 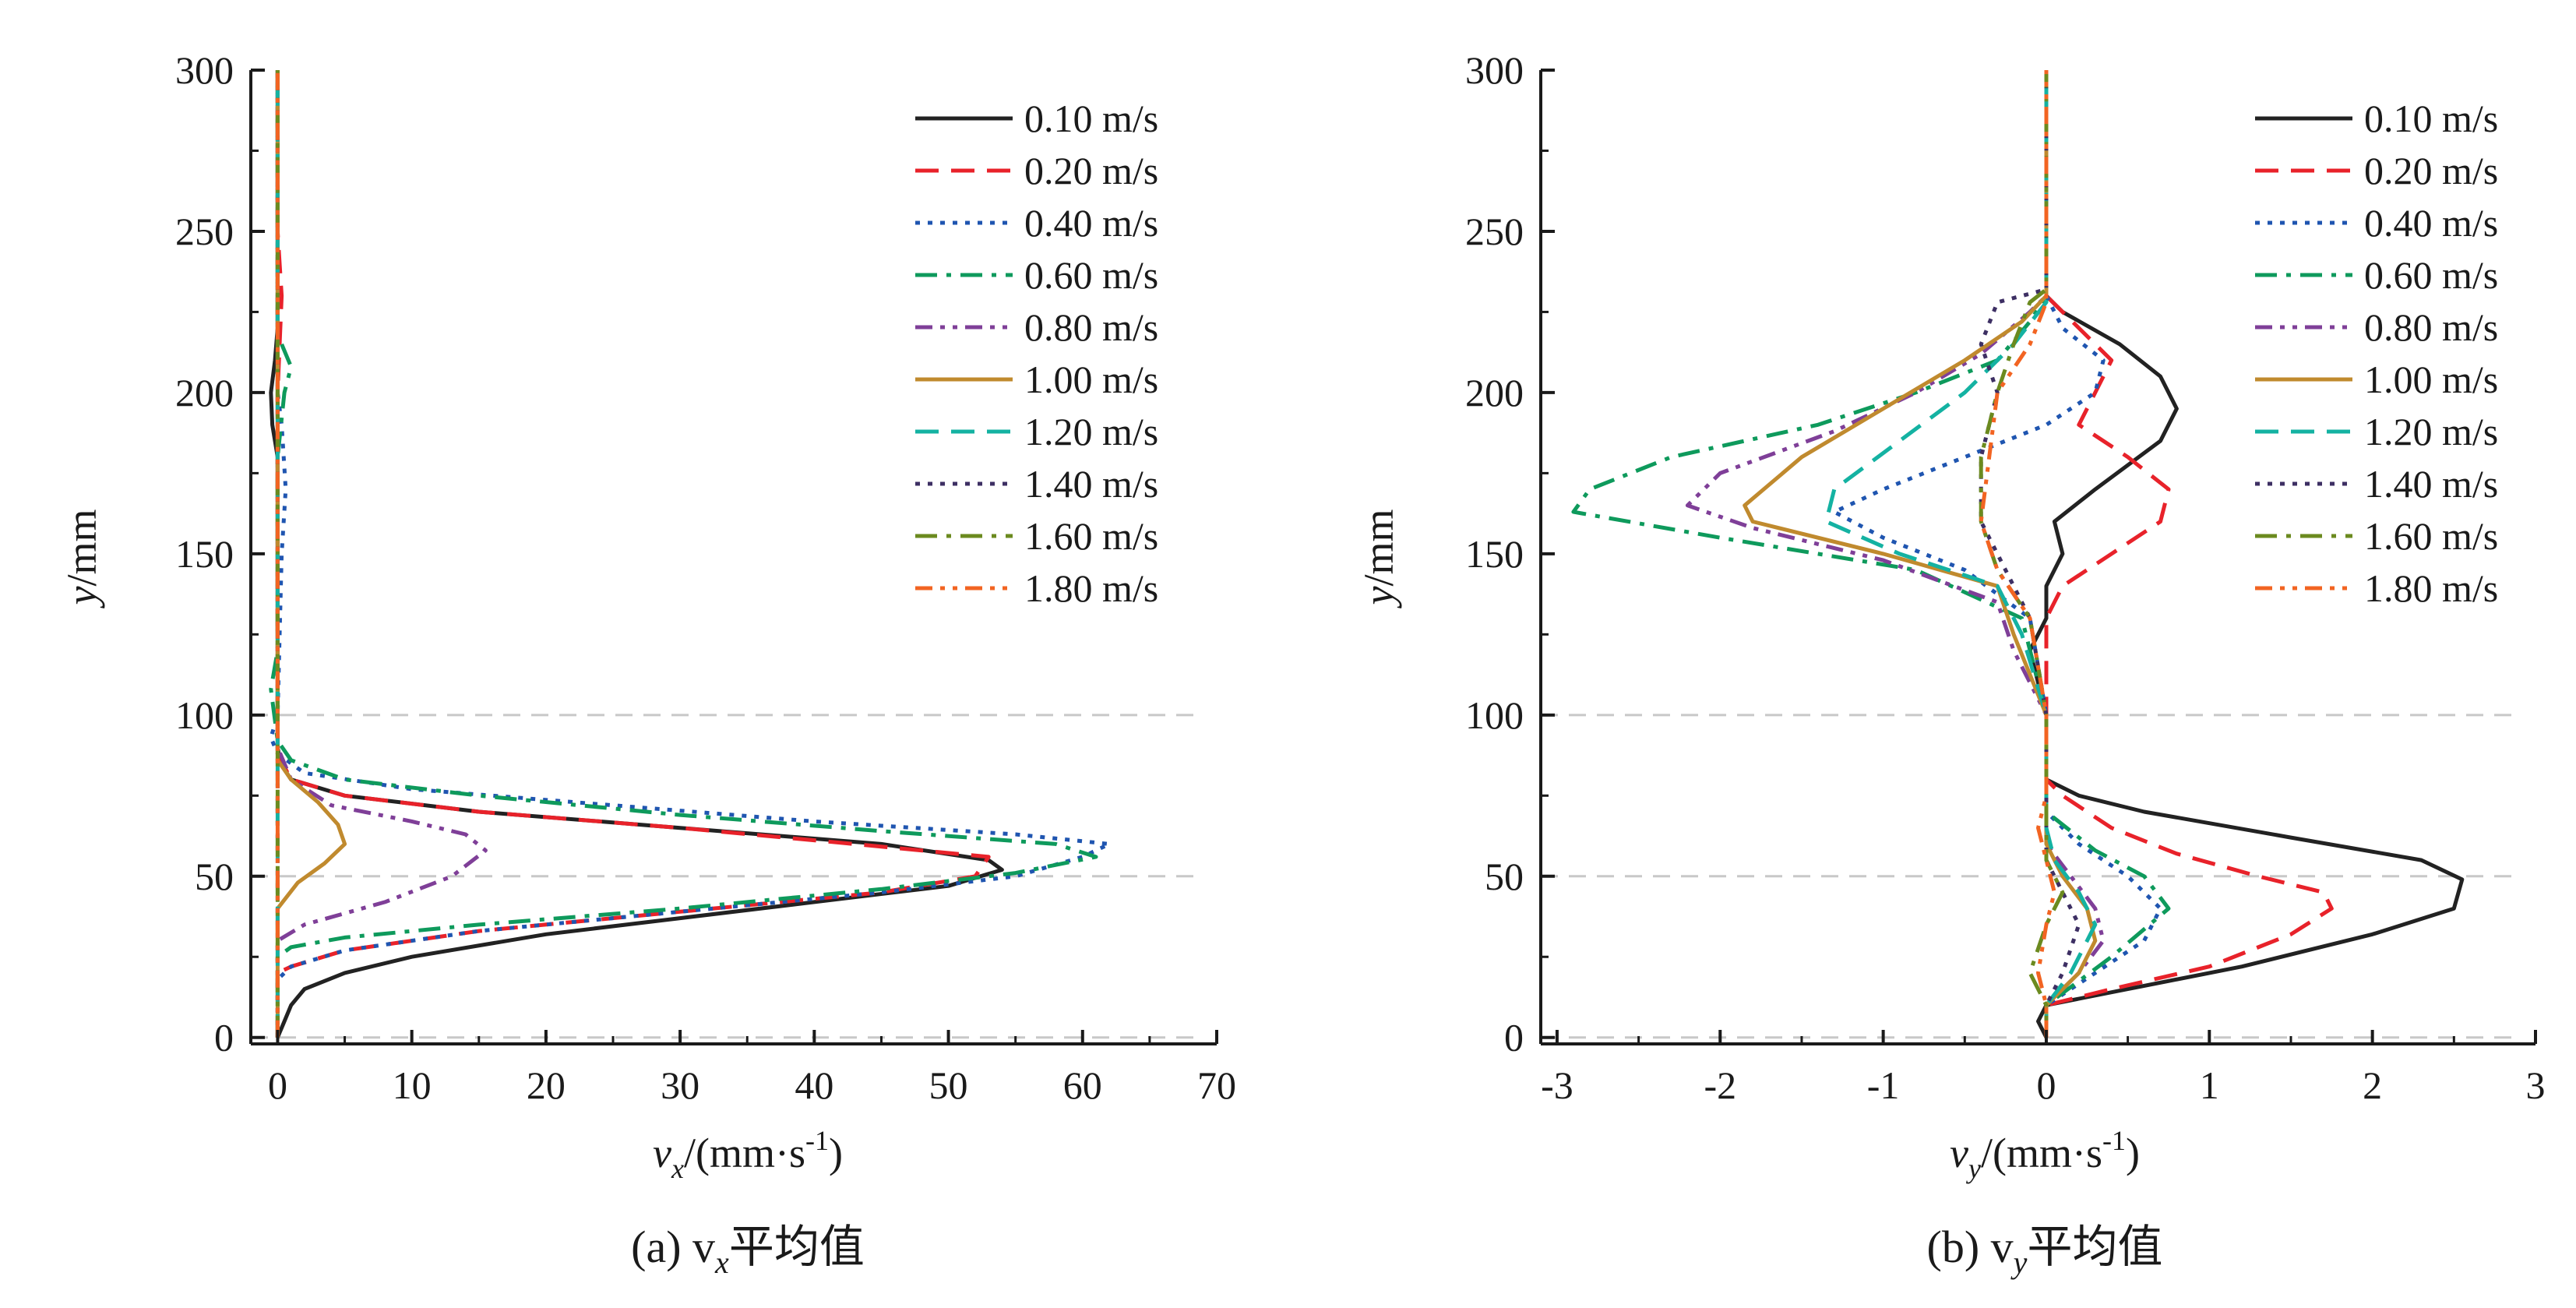 What do you see at coordinates (721, 1263) in the screenshot?
I see `caption-subscript: x` at bounding box center [721, 1263].